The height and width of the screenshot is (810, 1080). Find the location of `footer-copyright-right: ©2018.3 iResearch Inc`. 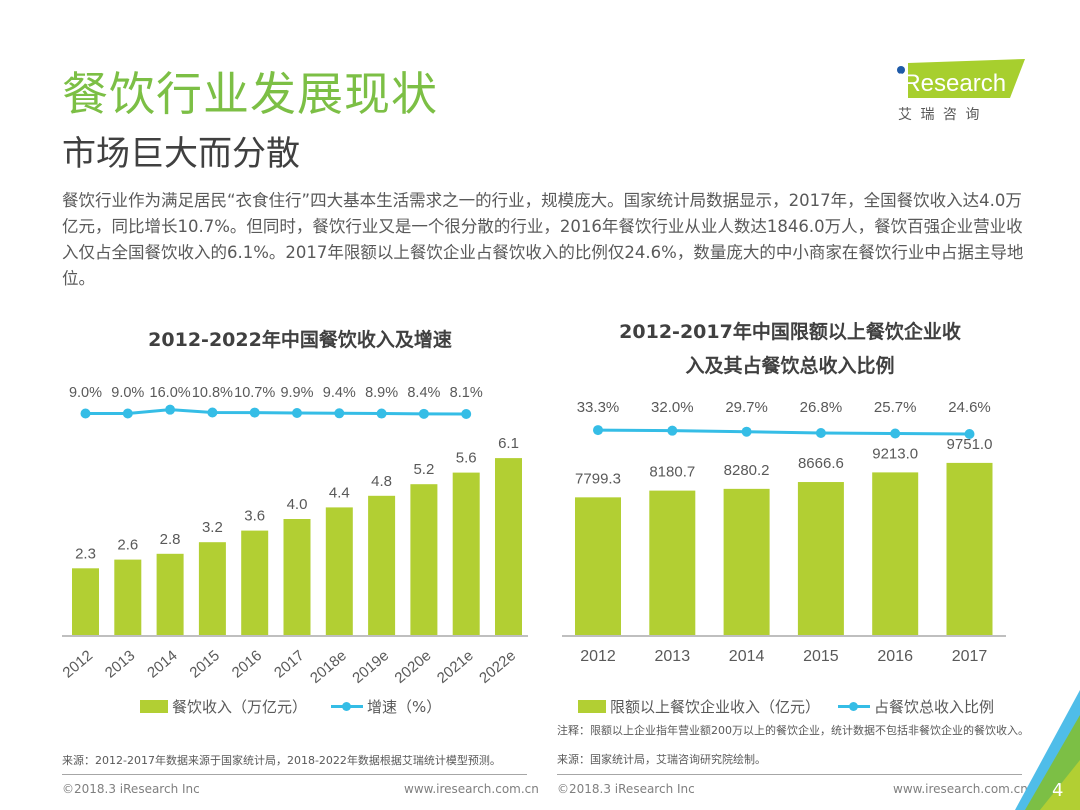

footer-copyright-right: ©2018.3 iResearch Inc is located at coordinates (626, 789).